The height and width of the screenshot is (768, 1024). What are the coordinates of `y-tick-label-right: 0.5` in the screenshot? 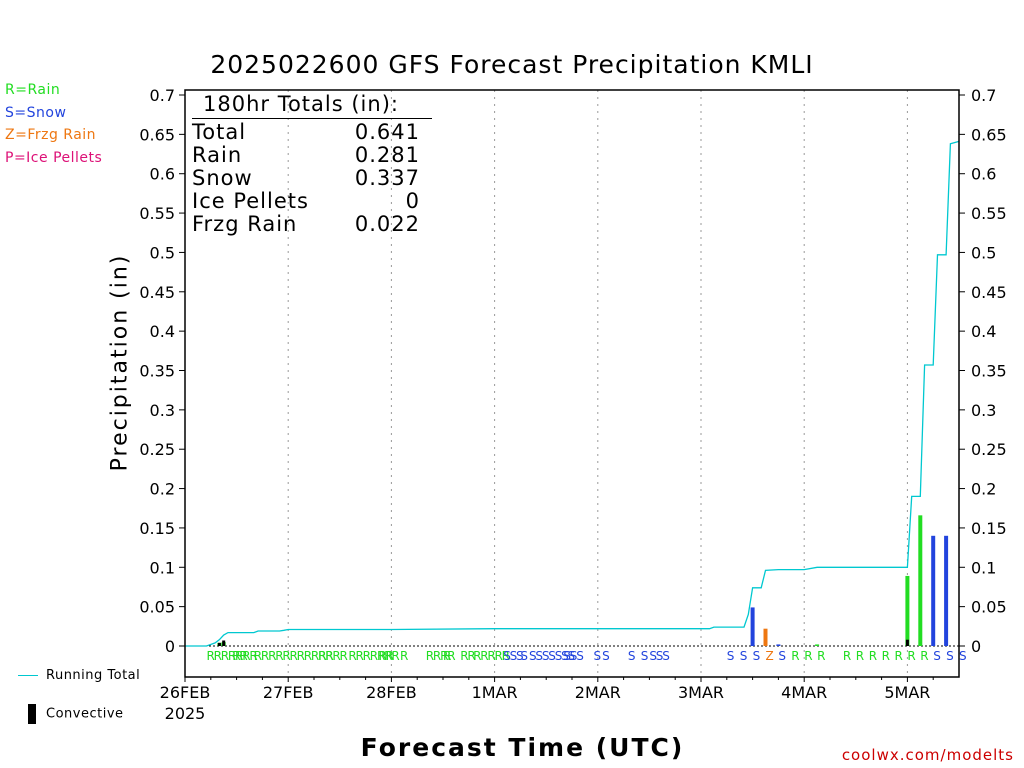 It's located at (983, 252).